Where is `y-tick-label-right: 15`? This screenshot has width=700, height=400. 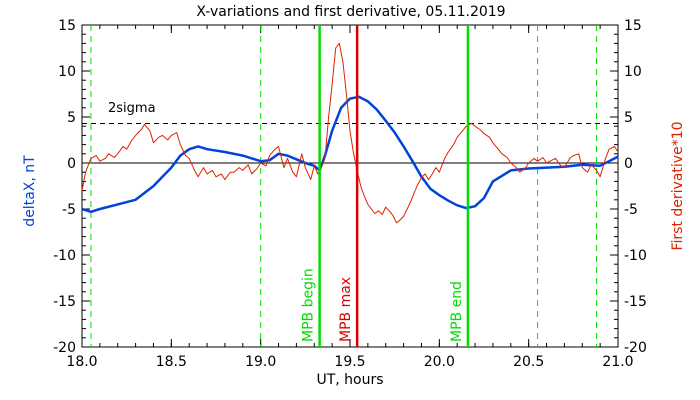 y-tick-label-right: 15 is located at coordinates (633, 26).